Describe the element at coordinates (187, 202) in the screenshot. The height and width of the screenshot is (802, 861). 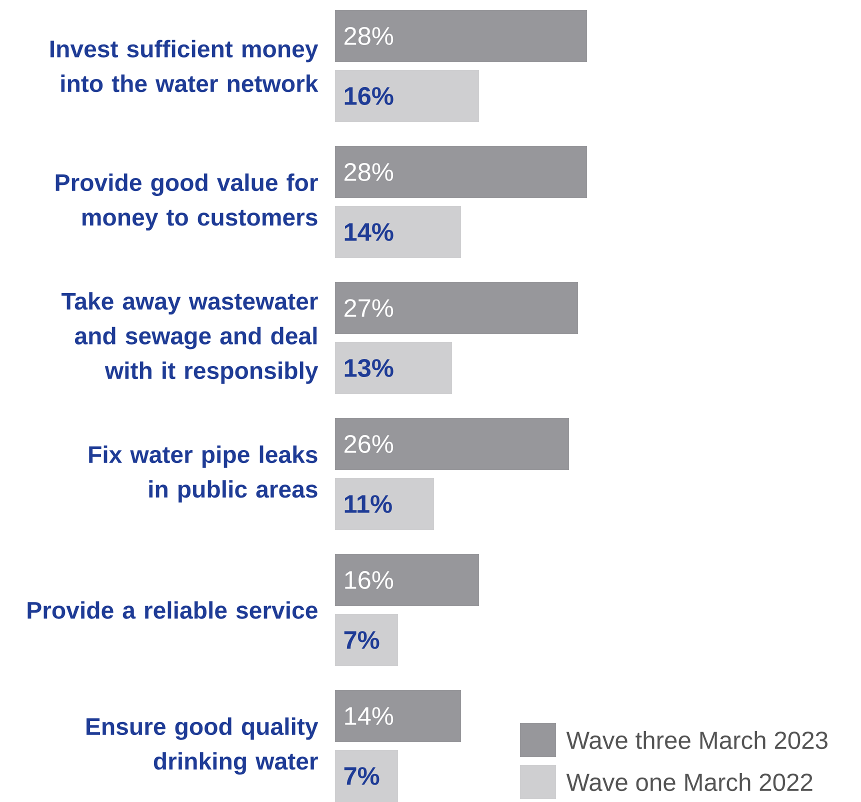
I see `y-tick-label: Provide good value for money to customers` at that location.